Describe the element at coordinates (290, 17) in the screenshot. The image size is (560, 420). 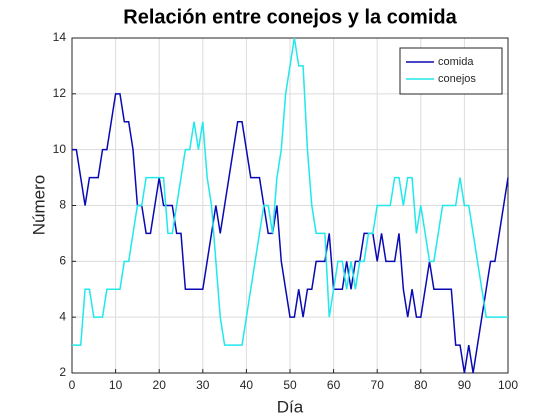
I see `chart-title: Relación entre conejos y la comida` at that location.